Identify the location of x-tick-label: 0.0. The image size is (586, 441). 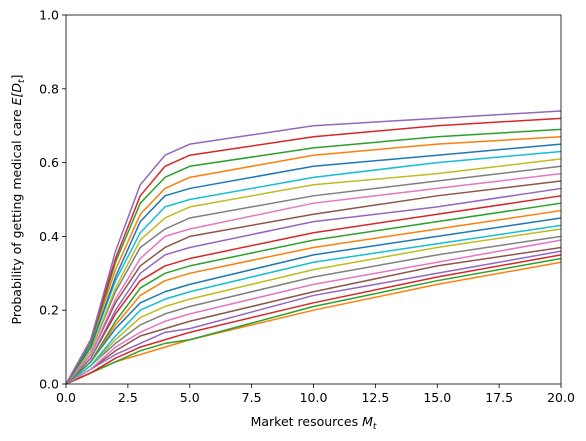
(66, 397).